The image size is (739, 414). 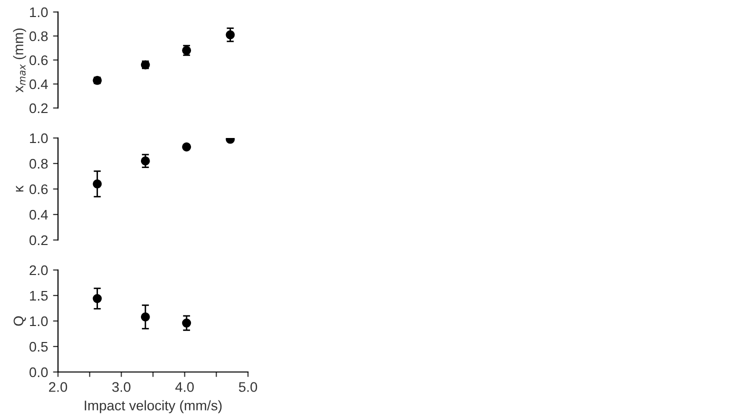 What do you see at coordinates (39, 372) in the screenshot?
I see `y-tick-label: 0.0` at bounding box center [39, 372].